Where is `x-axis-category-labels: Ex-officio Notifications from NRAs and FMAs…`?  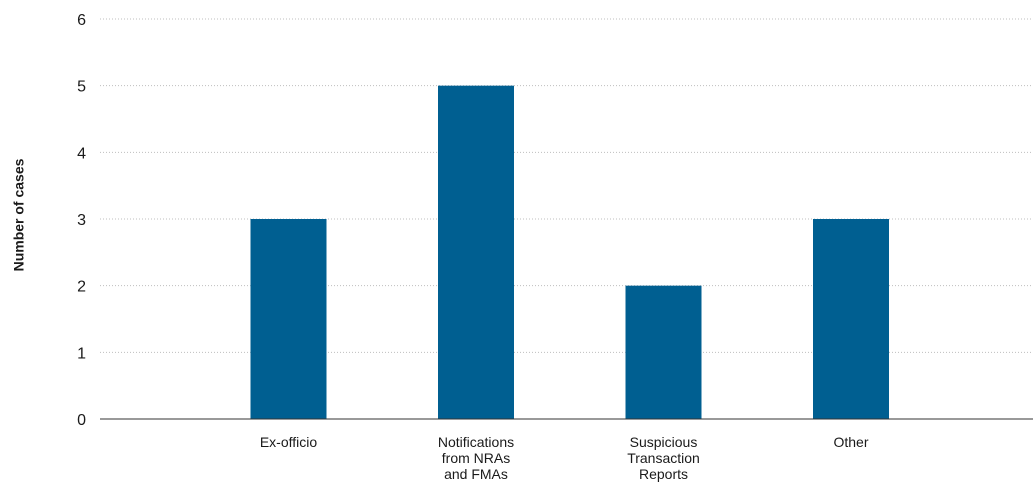 x-axis-category-labels: Ex-officio Notifications from NRAs and FMAs… is located at coordinates (564, 458).